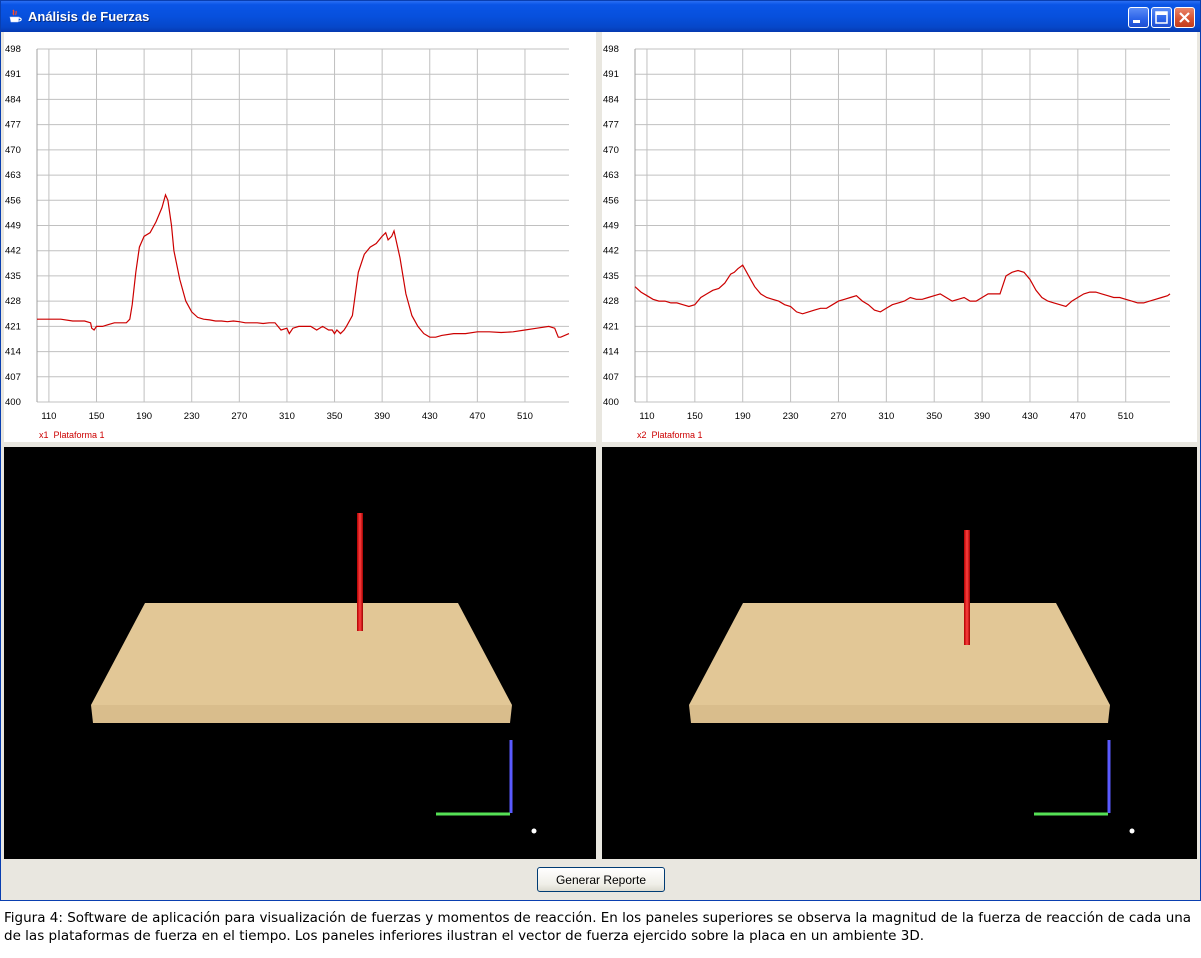  What do you see at coordinates (600, 16) in the screenshot?
I see `title-bar: Análisis de Fuerzas` at bounding box center [600, 16].